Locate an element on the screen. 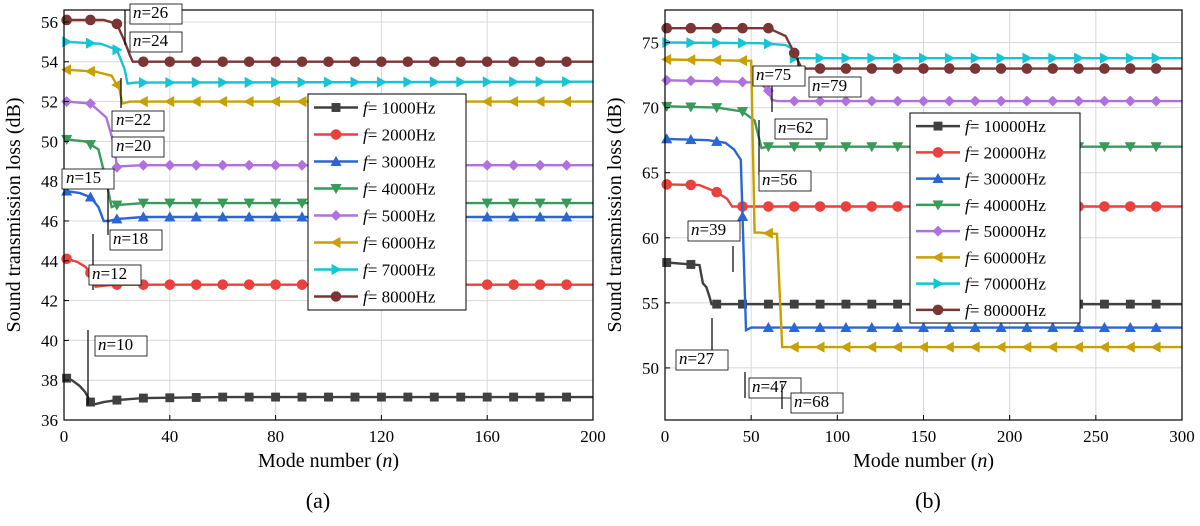 The image size is (1200, 526). annotation-label: n=68 is located at coordinates (811, 401).